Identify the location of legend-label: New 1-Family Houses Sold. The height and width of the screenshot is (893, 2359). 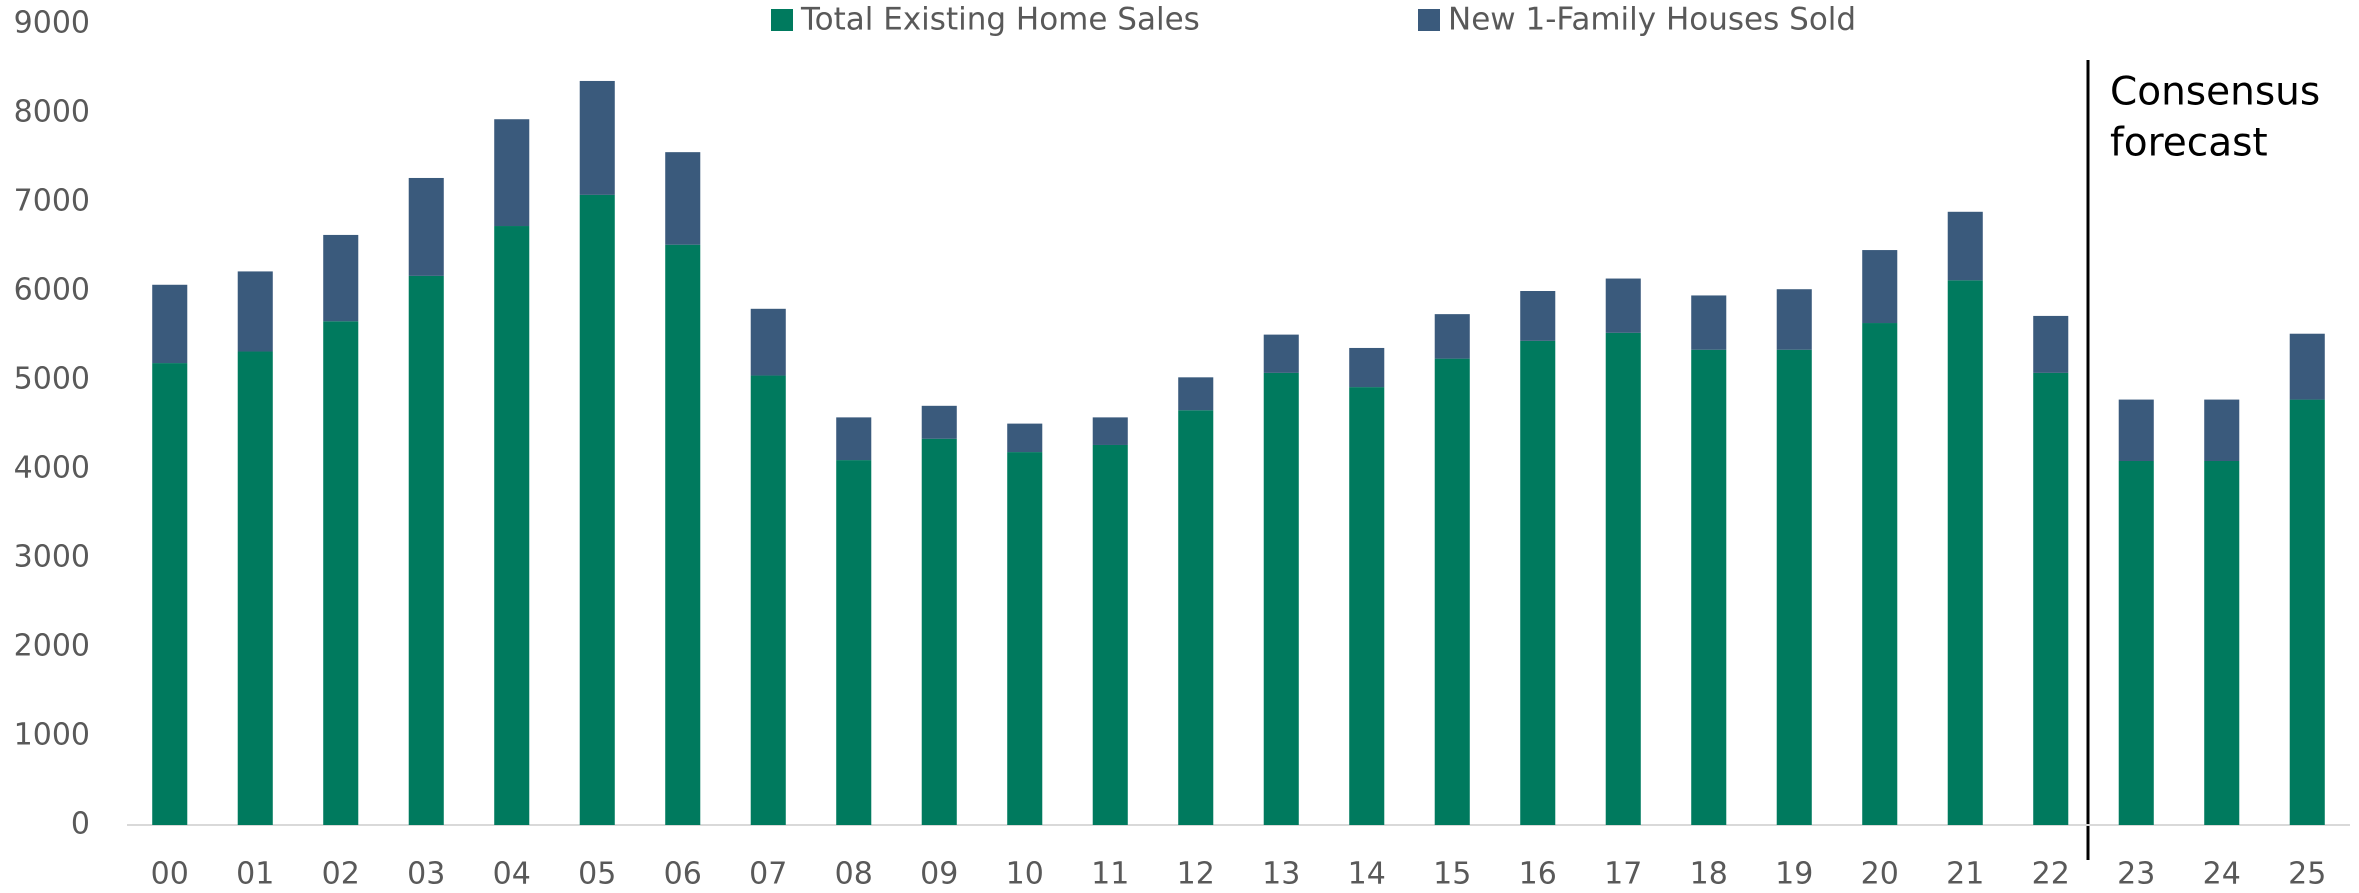
(1652, 20).